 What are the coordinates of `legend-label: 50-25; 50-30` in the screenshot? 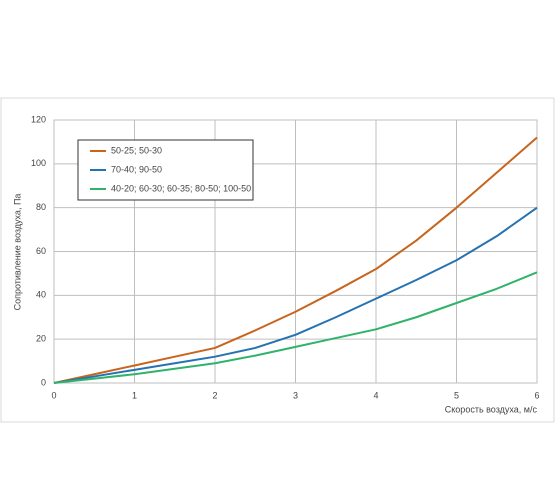 It's located at (136, 150).